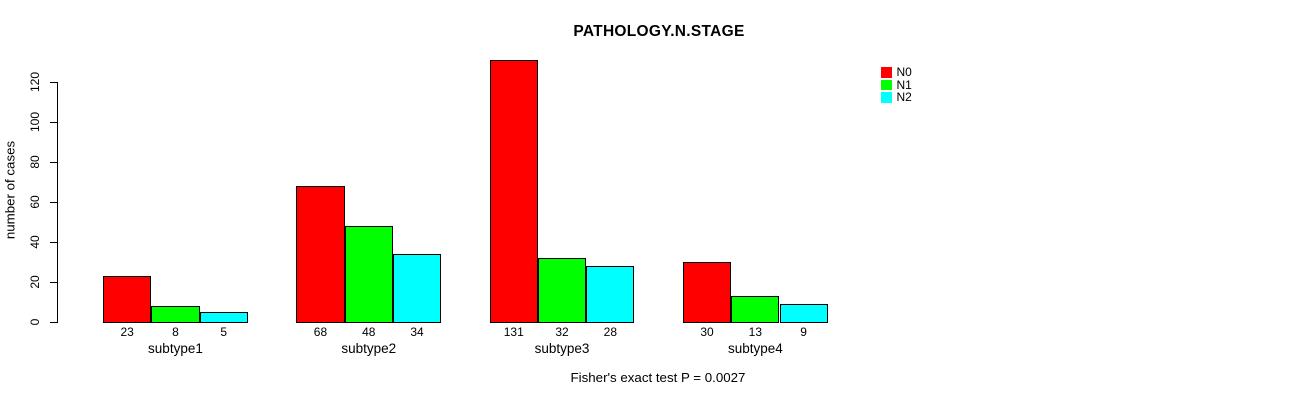 Image resolution: width=1290 pixels, height=400 pixels. I want to click on bar-value-label: 48, so click(369, 332).